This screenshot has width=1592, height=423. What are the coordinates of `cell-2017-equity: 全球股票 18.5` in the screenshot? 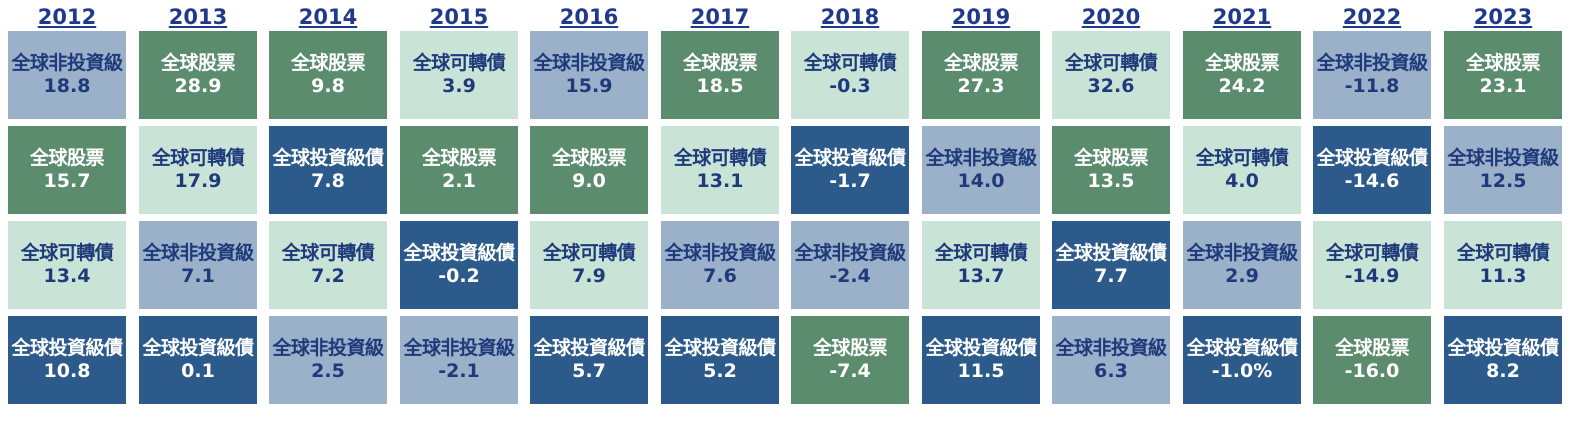 It's located at (720, 75).